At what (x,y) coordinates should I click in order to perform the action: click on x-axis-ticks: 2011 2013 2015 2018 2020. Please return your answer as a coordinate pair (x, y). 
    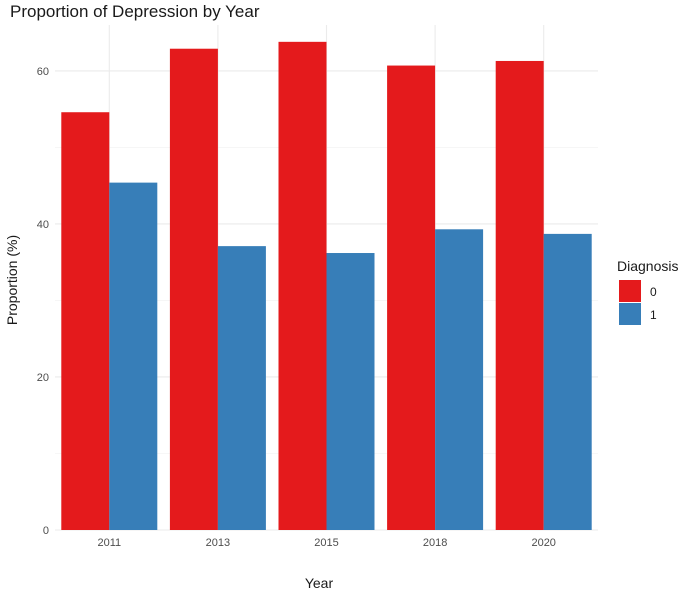
    Looking at the image, I should click on (326, 543).